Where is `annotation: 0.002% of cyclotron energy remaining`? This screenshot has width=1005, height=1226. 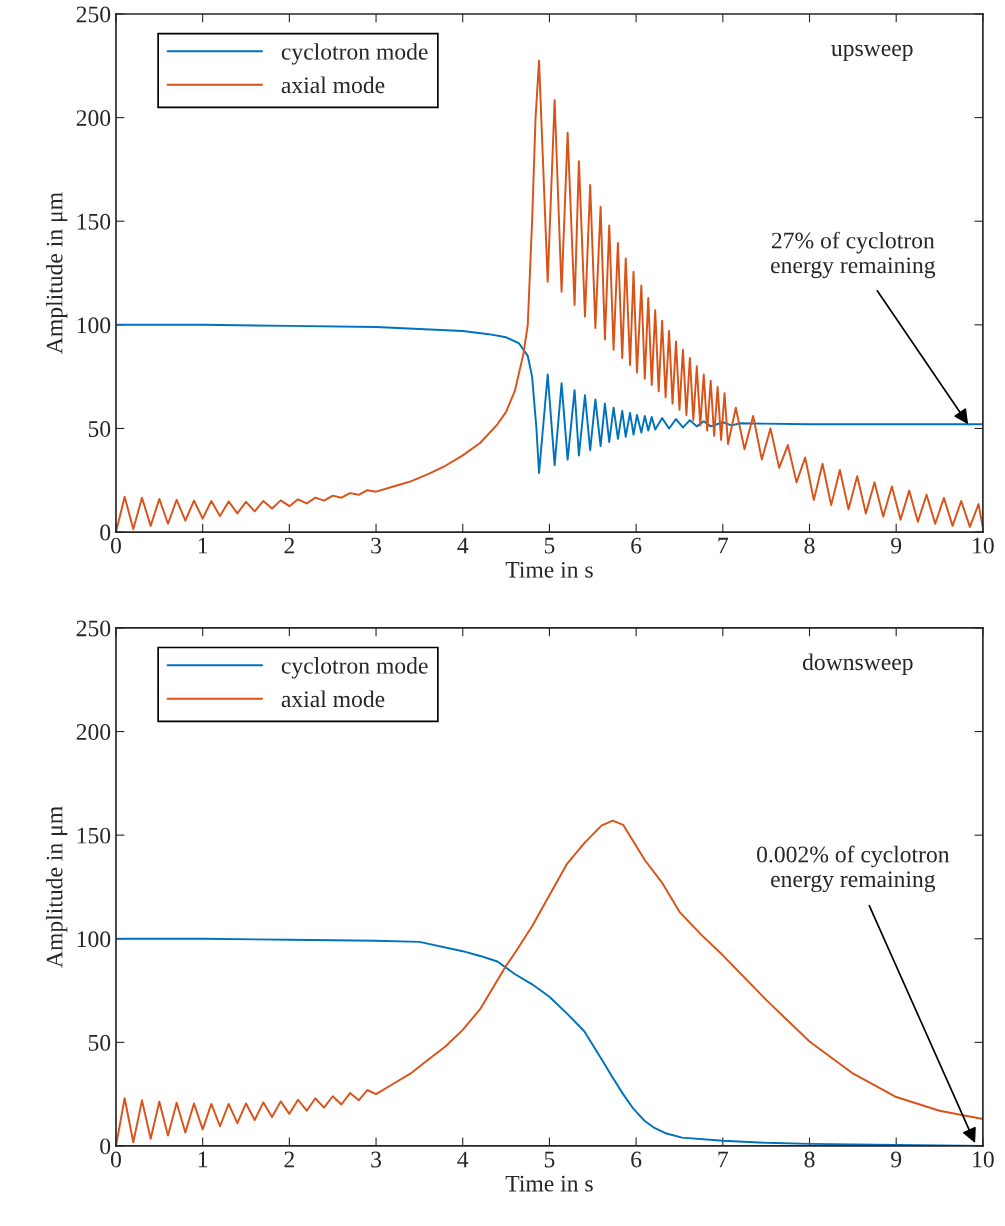
annotation: 0.002% of cyclotron energy remaining is located at coordinates (853, 869).